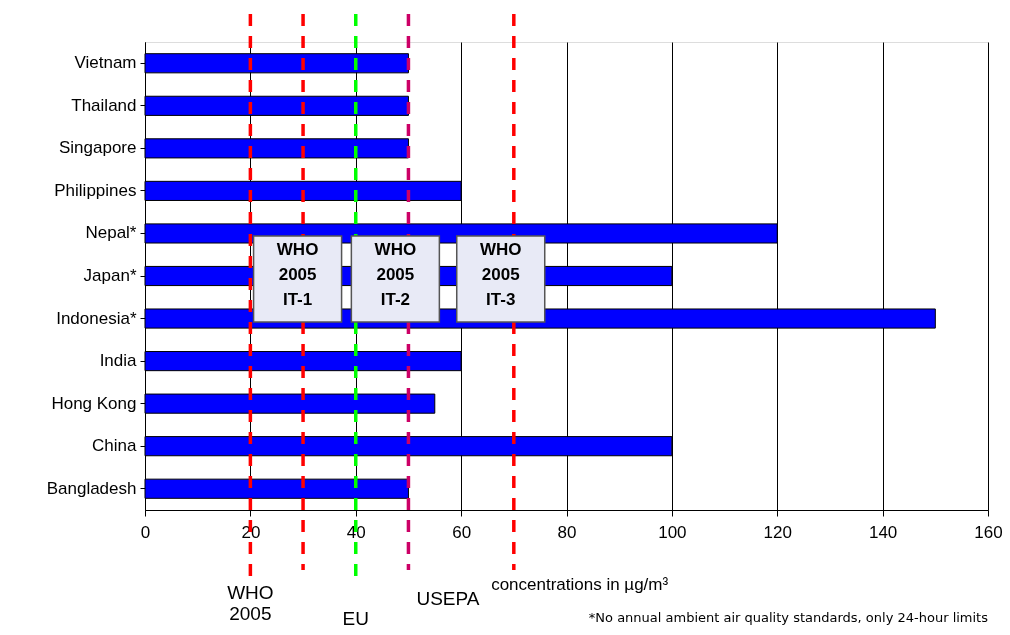 This screenshot has width=1010, height=635. I want to click on y-tick-label: India, so click(118, 361).